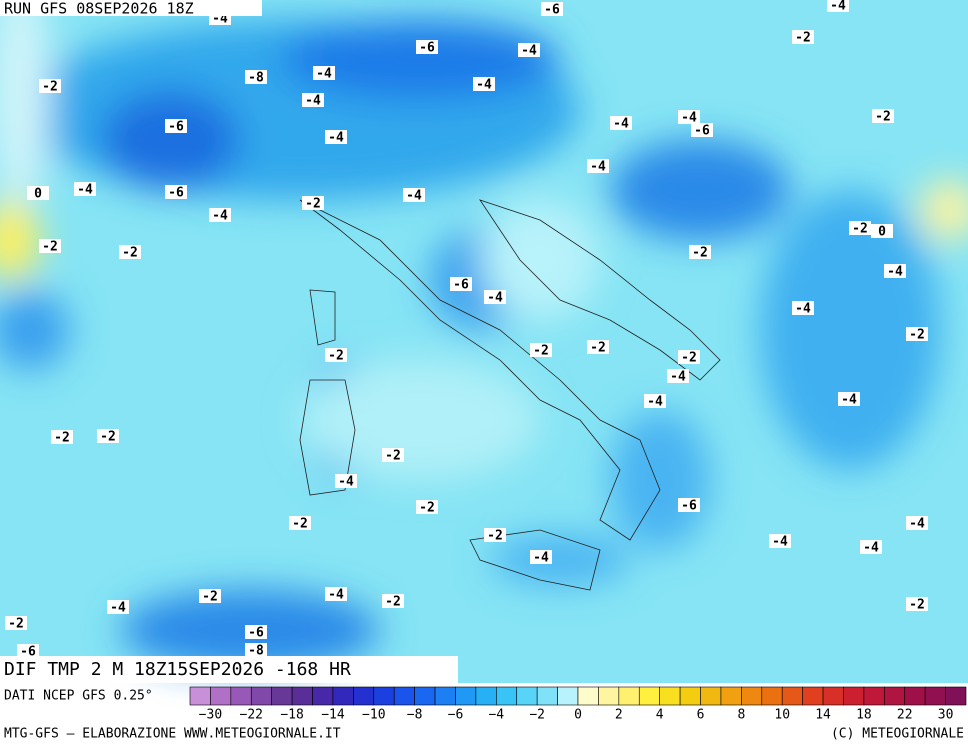 This screenshot has height=745, width=968. Describe the element at coordinates (741, 715) in the screenshot. I see `colorbar-label: 8` at that location.